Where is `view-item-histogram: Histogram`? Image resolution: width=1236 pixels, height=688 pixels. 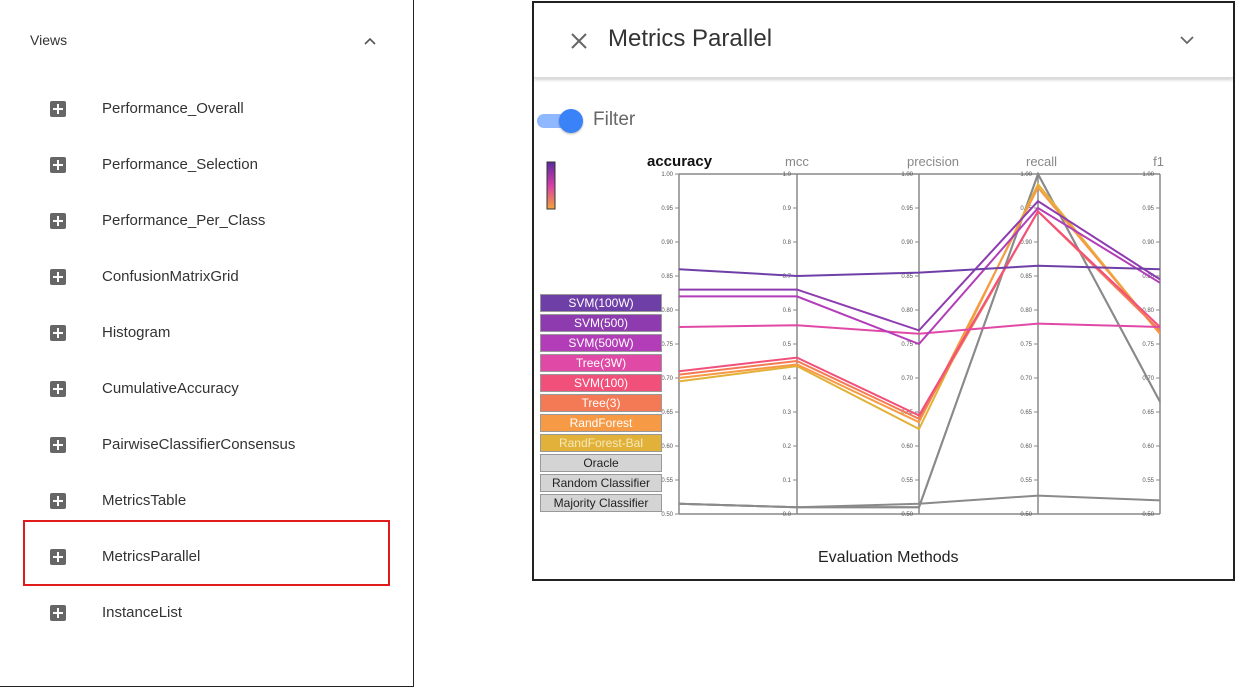
view-item-histogram: Histogram is located at coordinates (220, 333).